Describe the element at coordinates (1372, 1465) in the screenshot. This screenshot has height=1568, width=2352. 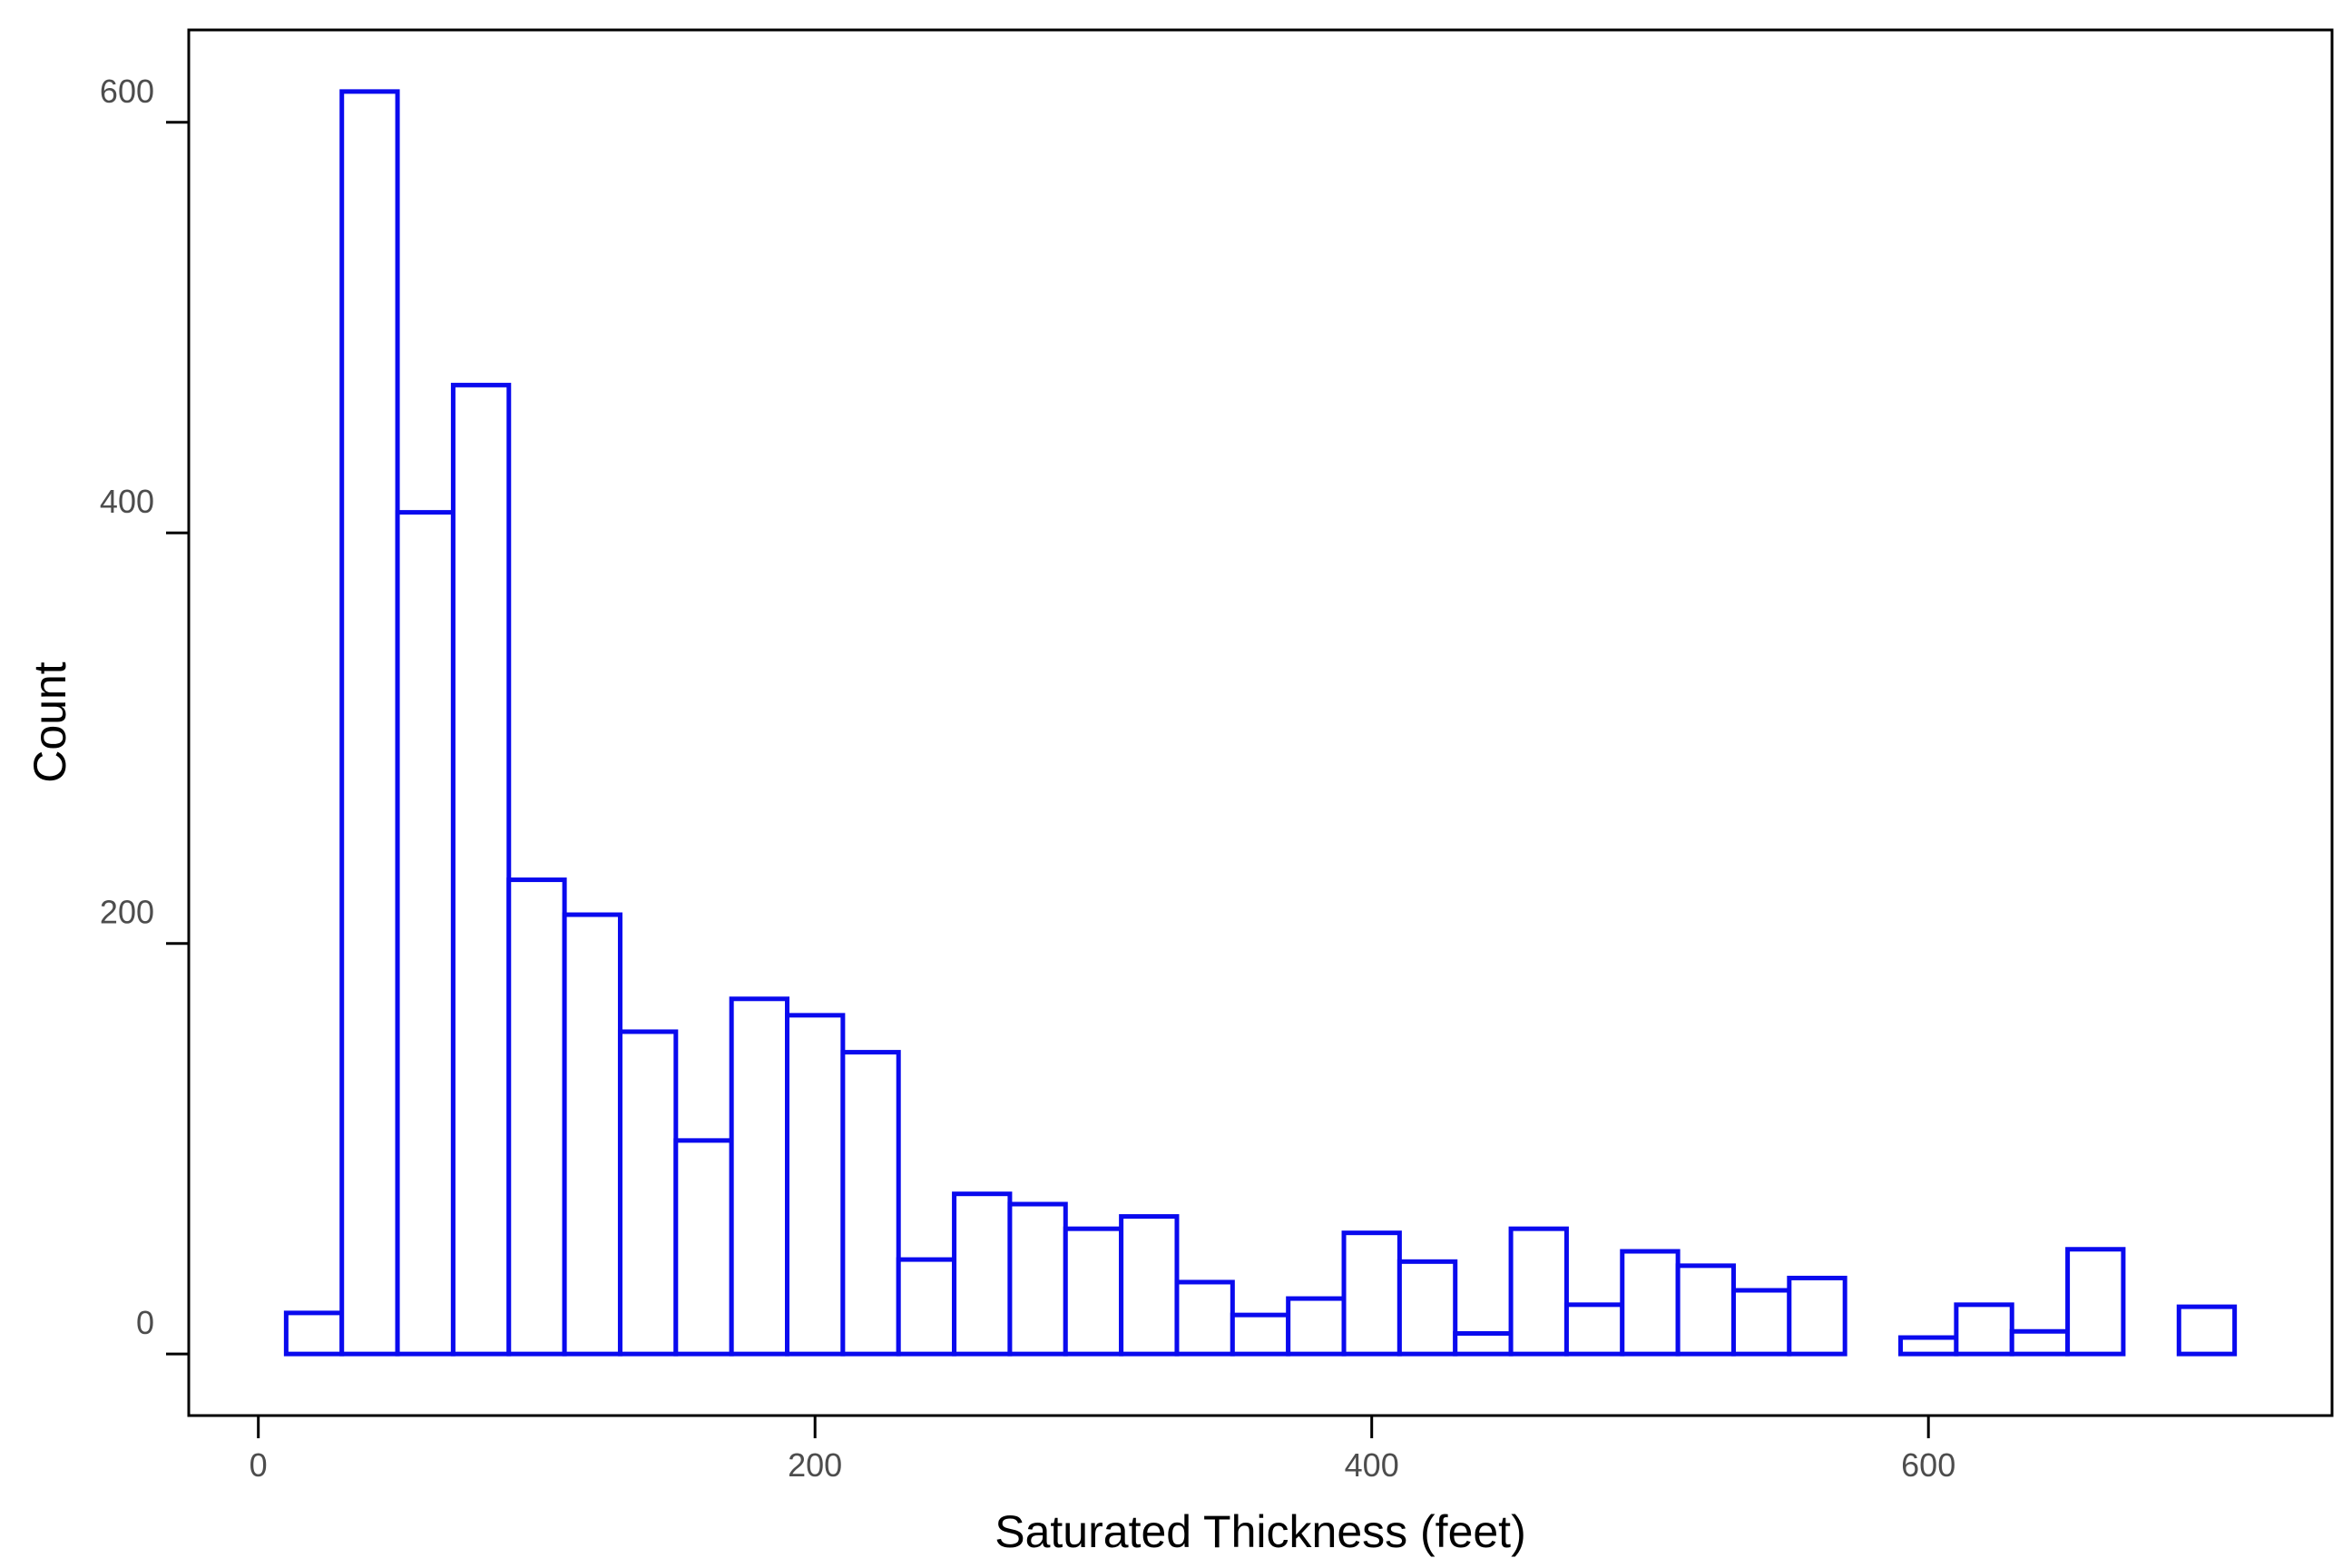
I see `x-axis-tick-label-2: 400` at that location.